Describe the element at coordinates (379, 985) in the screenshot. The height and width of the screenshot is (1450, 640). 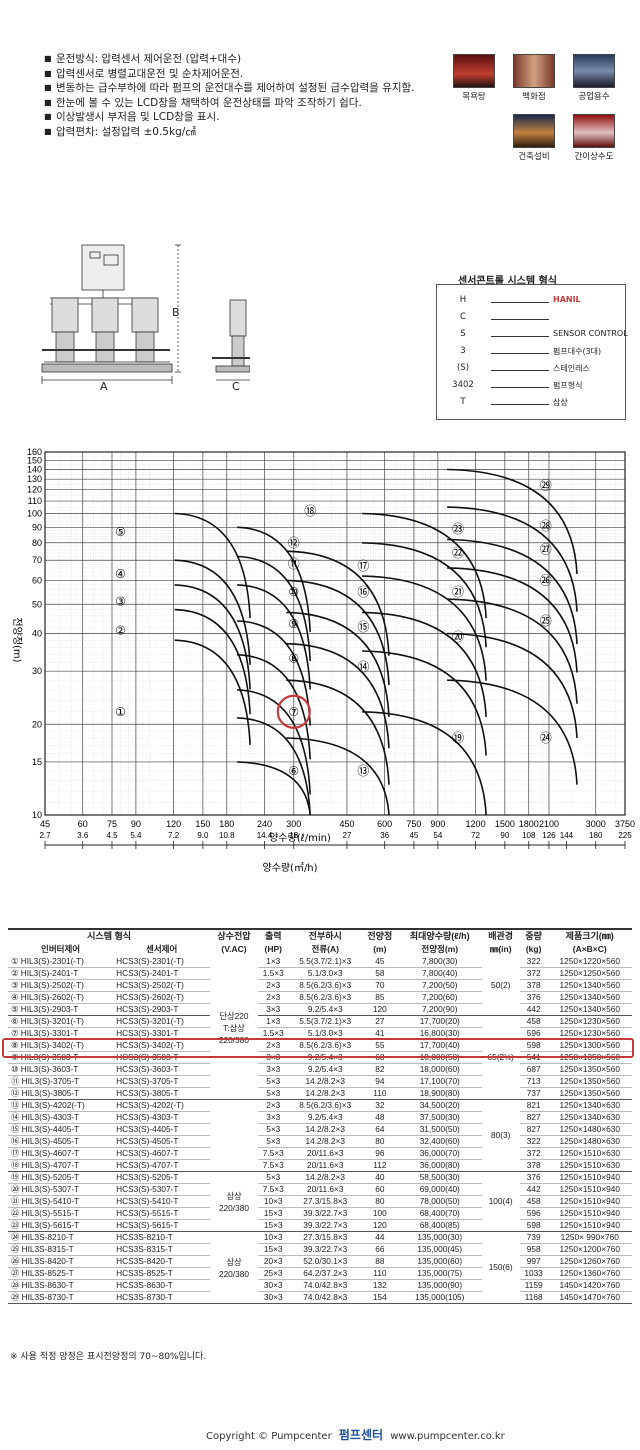
I see `table-cell: 70` at that location.